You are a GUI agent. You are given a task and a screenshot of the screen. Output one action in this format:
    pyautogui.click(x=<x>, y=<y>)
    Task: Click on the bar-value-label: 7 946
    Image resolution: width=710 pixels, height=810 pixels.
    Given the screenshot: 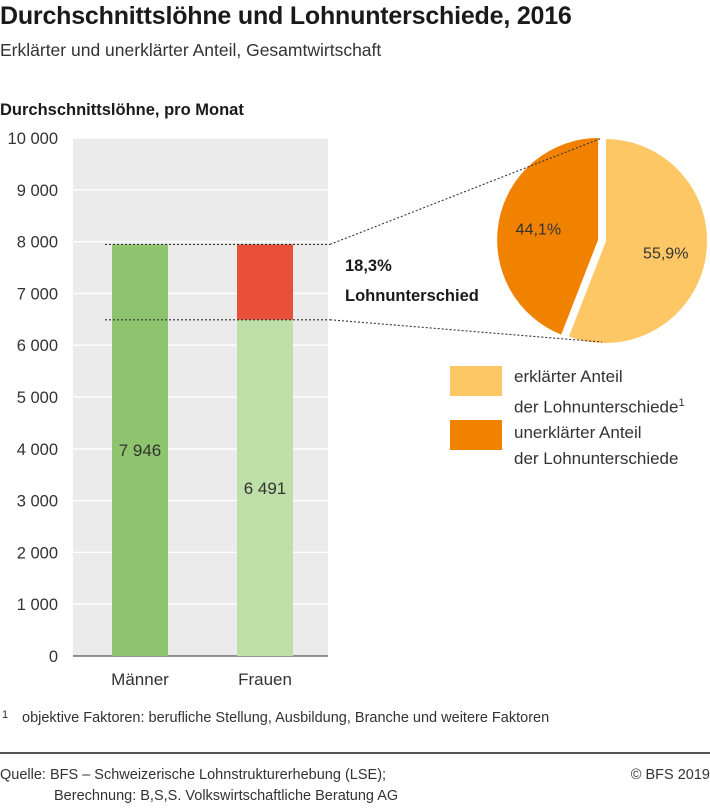 What is the action you would take?
    pyautogui.click(x=140, y=450)
    